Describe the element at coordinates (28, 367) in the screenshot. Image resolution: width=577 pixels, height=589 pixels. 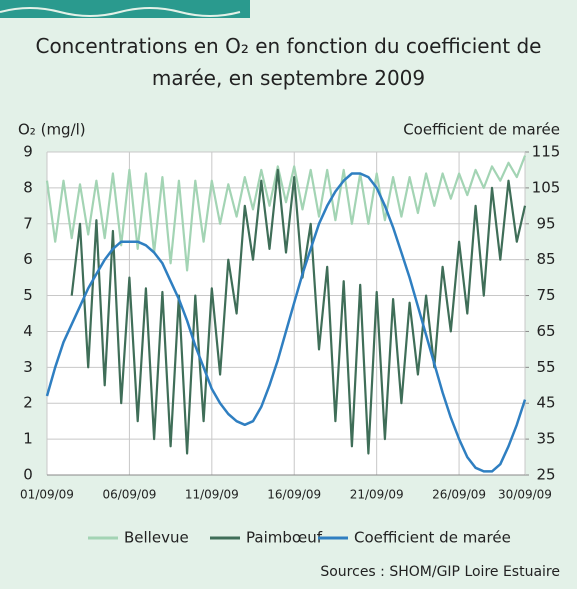
I see `y-tick-label: 3` at that location.